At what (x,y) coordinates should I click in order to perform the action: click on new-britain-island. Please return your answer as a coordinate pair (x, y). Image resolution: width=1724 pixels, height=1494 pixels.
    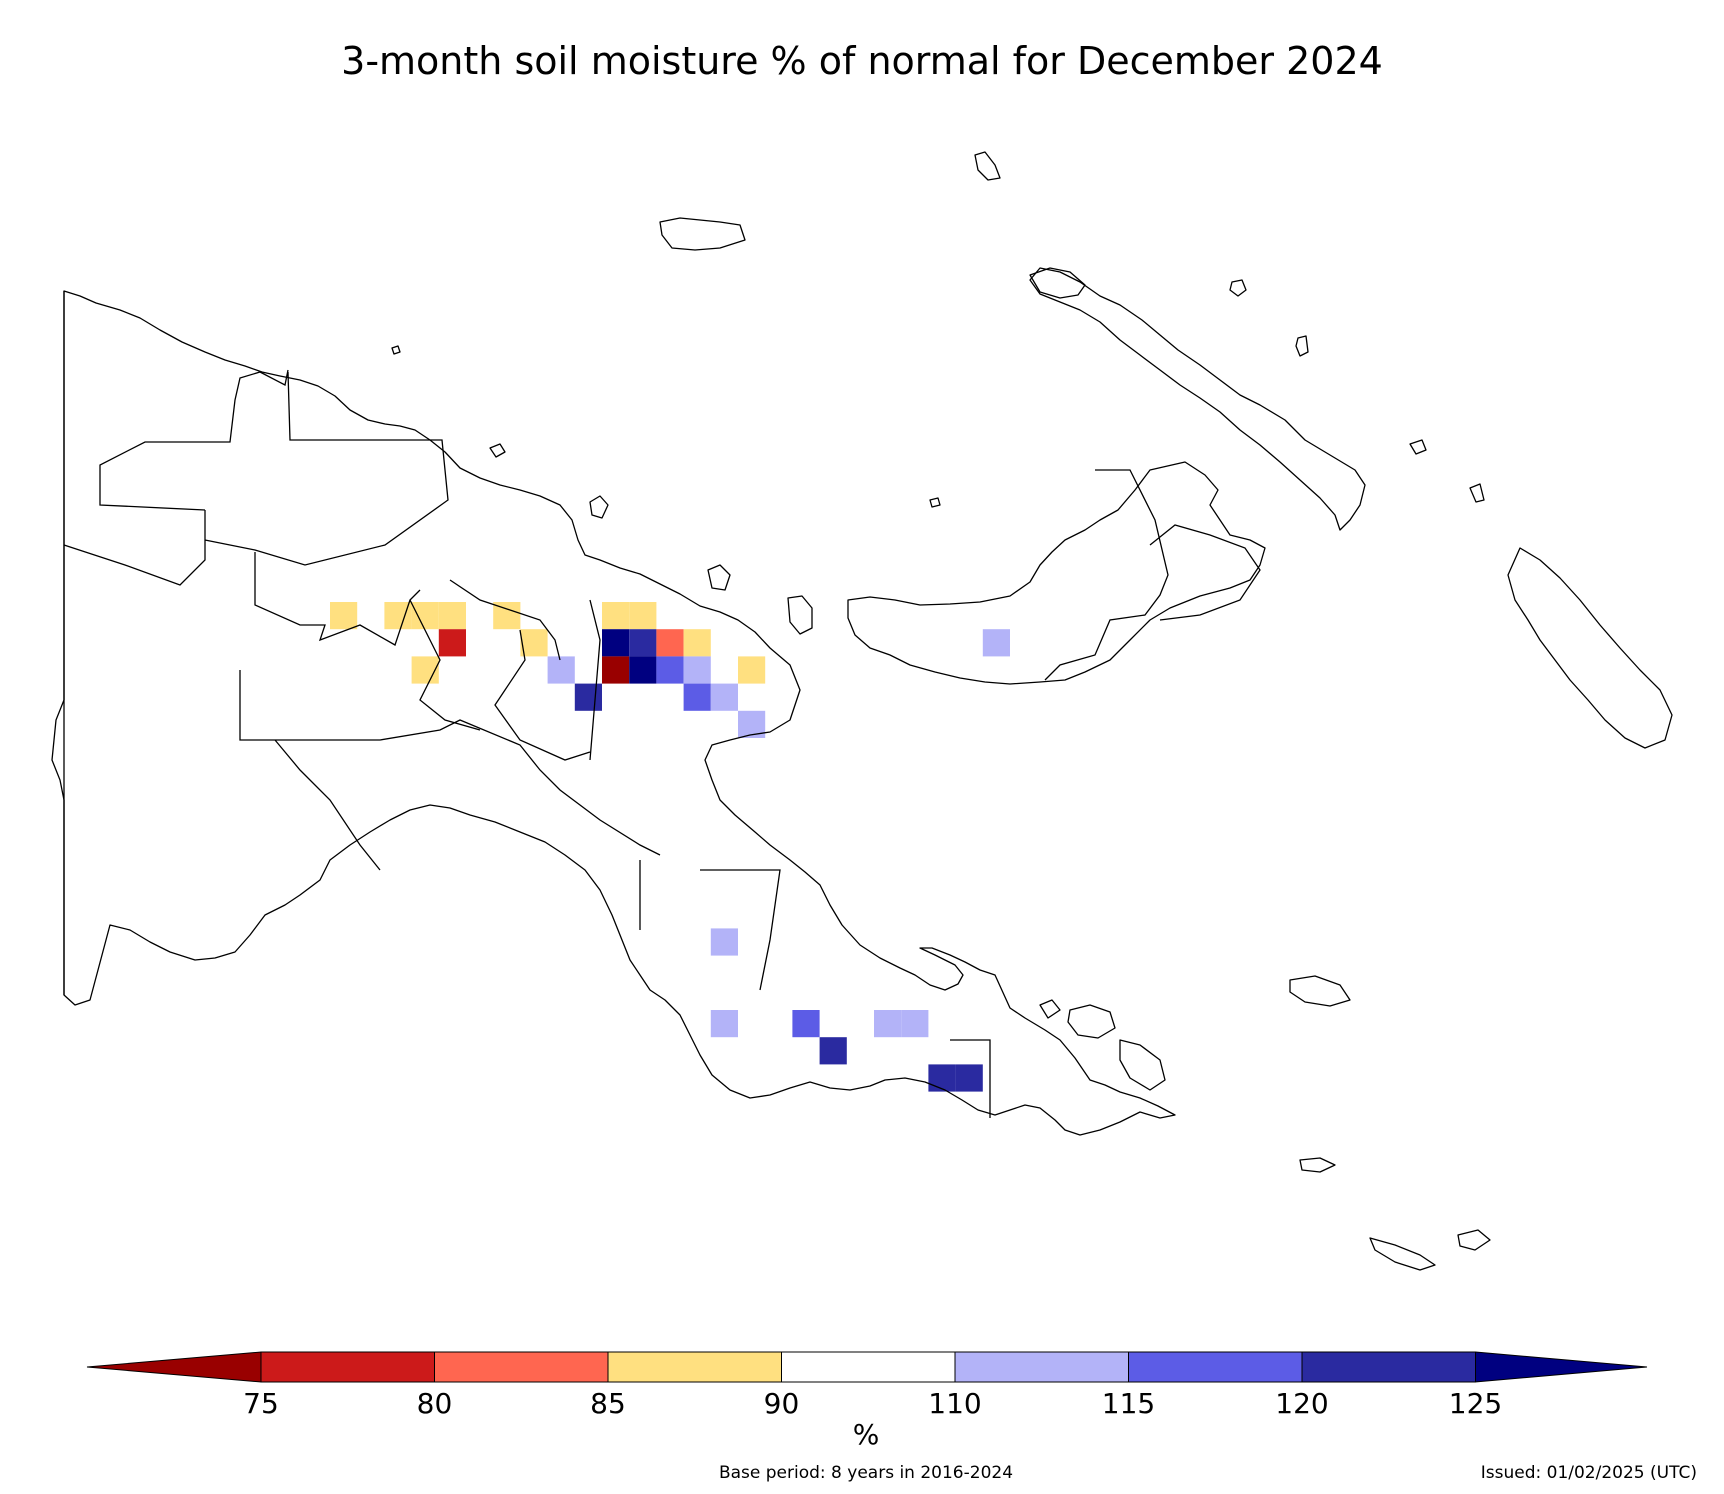
    Looking at the image, I should click on (1056, 573).